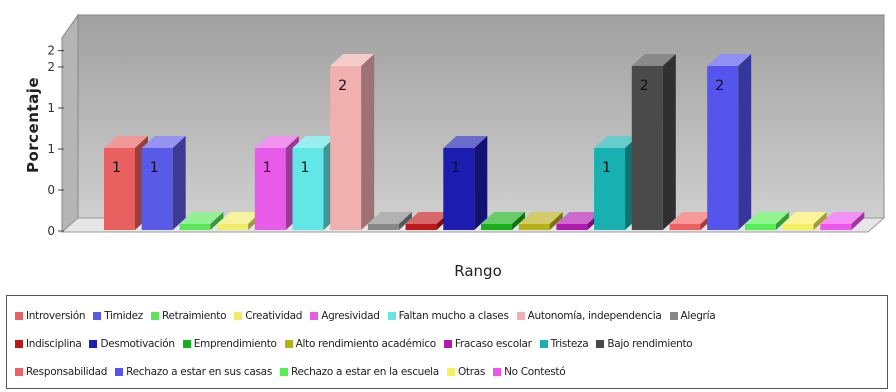 The width and height of the screenshot is (896, 392). Describe the element at coordinates (471, 372) in the screenshot. I see `legend-label: Otras` at that location.